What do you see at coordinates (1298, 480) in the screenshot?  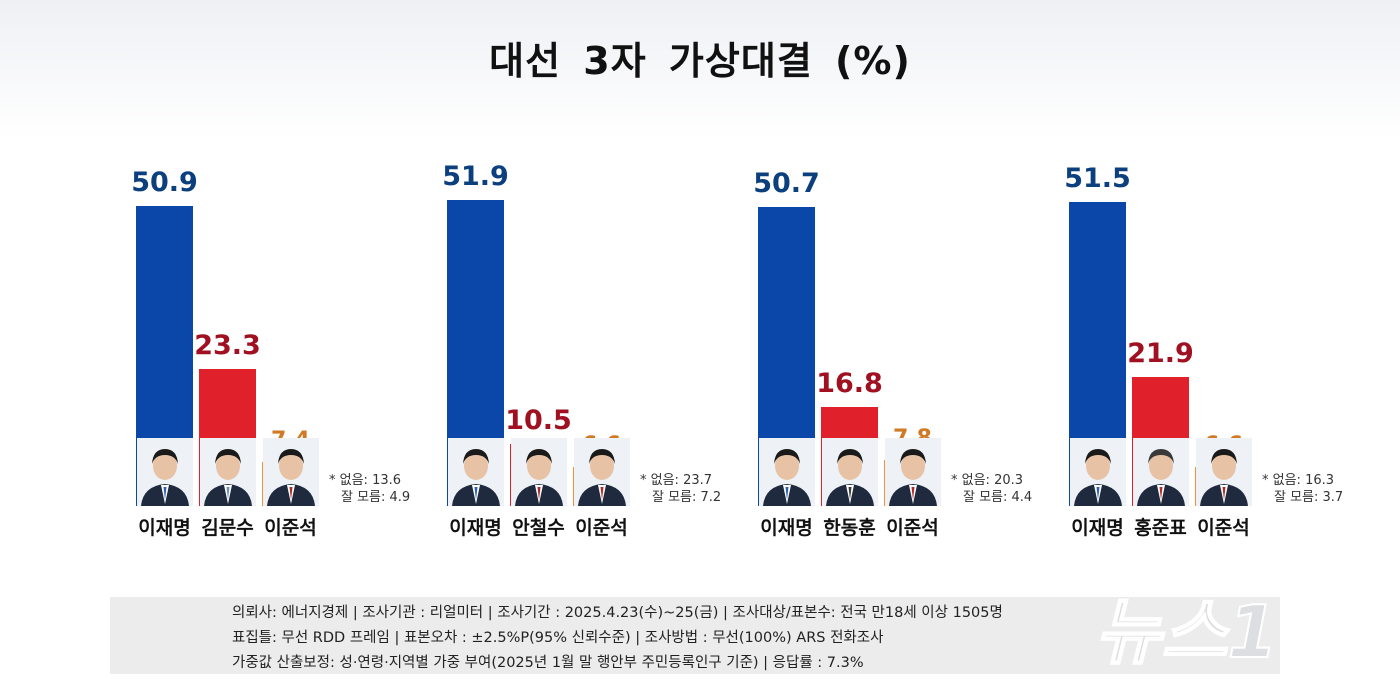 I see `note-line-none: * 없음: 16.3` at bounding box center [1298, 480].